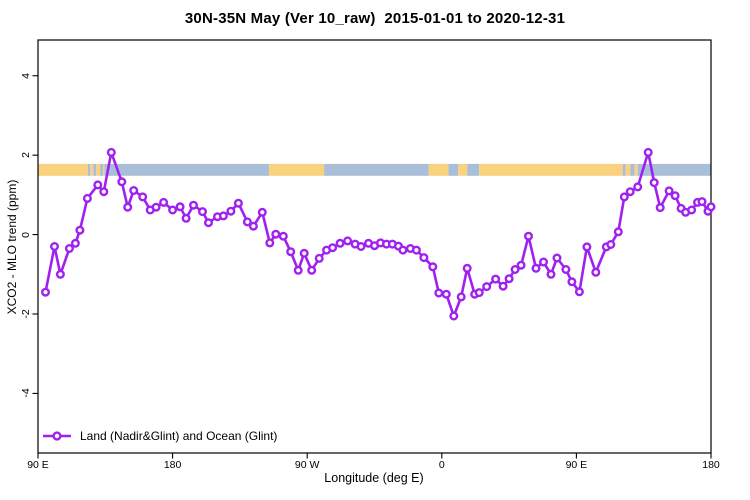  What do you see at coordinates (57, 436) in the screenshot?
I see `legend-line-marker-icon` at bounding box center [57, 436].